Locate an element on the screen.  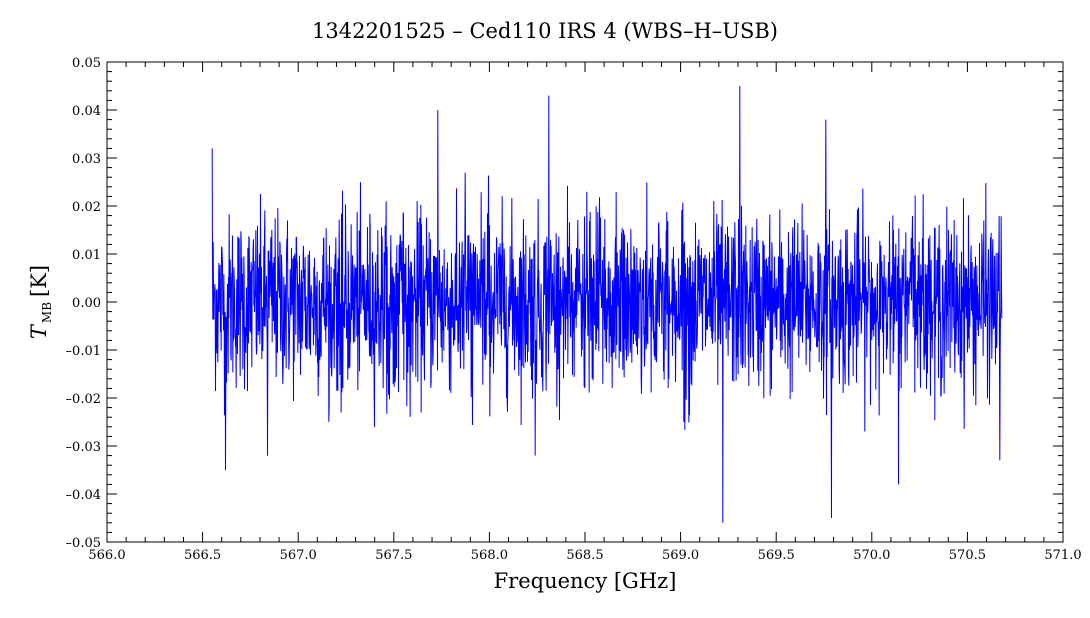
y-tick-label: –0.04 is located at coordinates (83, 495).